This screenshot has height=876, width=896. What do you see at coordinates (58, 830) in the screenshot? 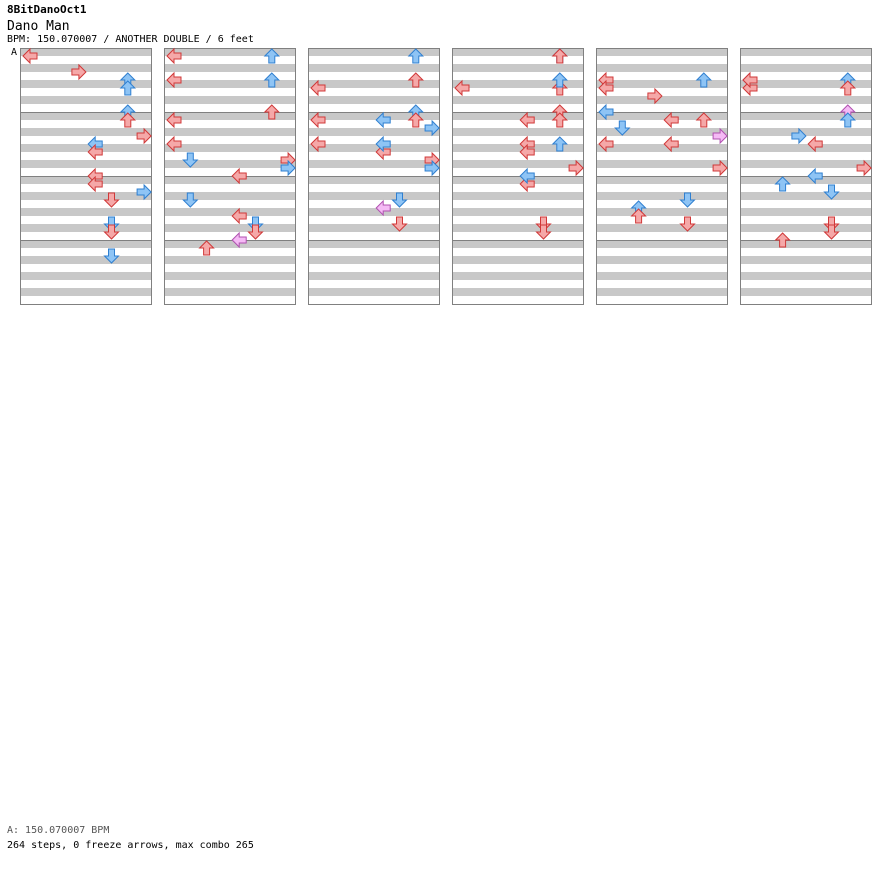
I see `bpm-summary: A: 150.070007 BPM` at bounding box center [58, 830].